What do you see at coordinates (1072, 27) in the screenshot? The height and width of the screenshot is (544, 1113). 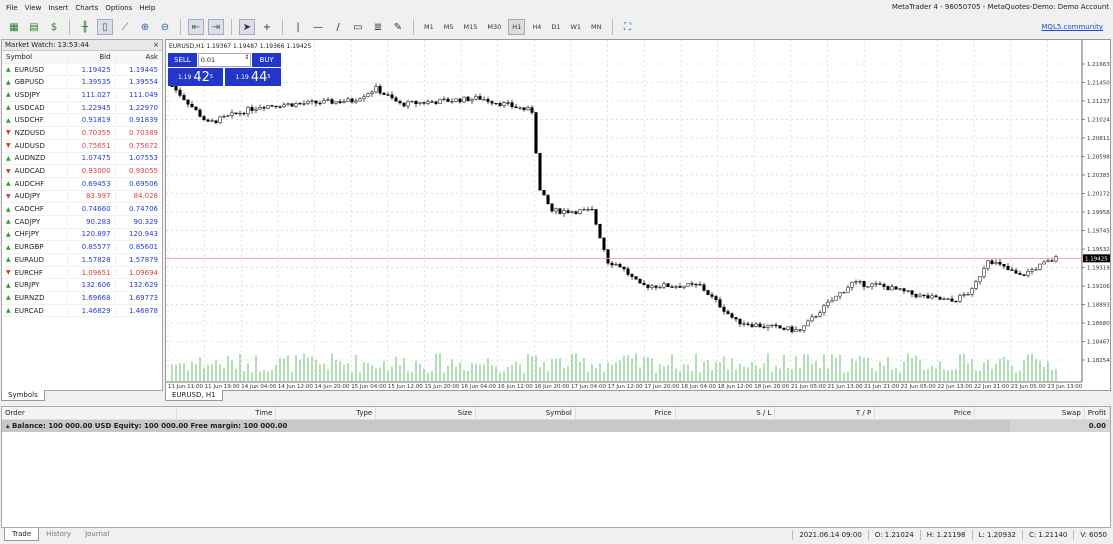 I see `mql5-community-link: MQL5.community` at bounding box center [1072, 27].